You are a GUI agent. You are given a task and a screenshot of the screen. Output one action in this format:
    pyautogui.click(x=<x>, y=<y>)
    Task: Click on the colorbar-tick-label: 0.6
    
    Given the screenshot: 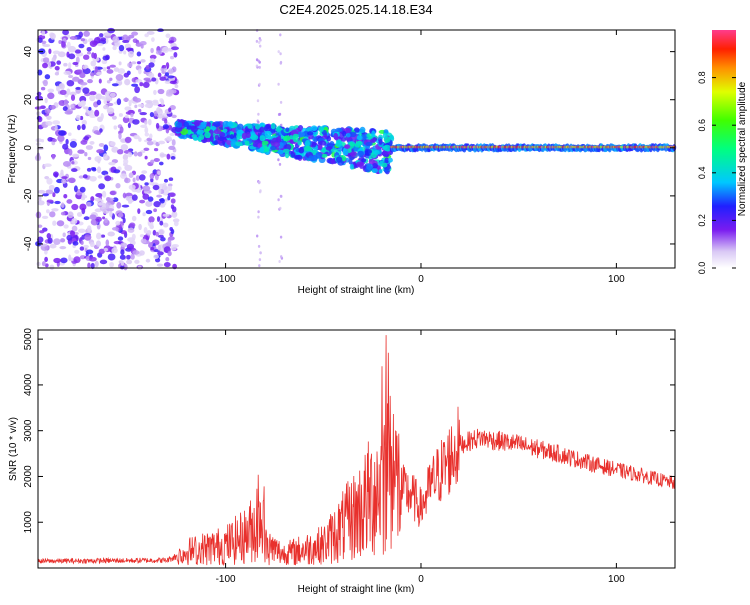 What is the action you would take?
    pyautogui.click(x=702, y=125)
    